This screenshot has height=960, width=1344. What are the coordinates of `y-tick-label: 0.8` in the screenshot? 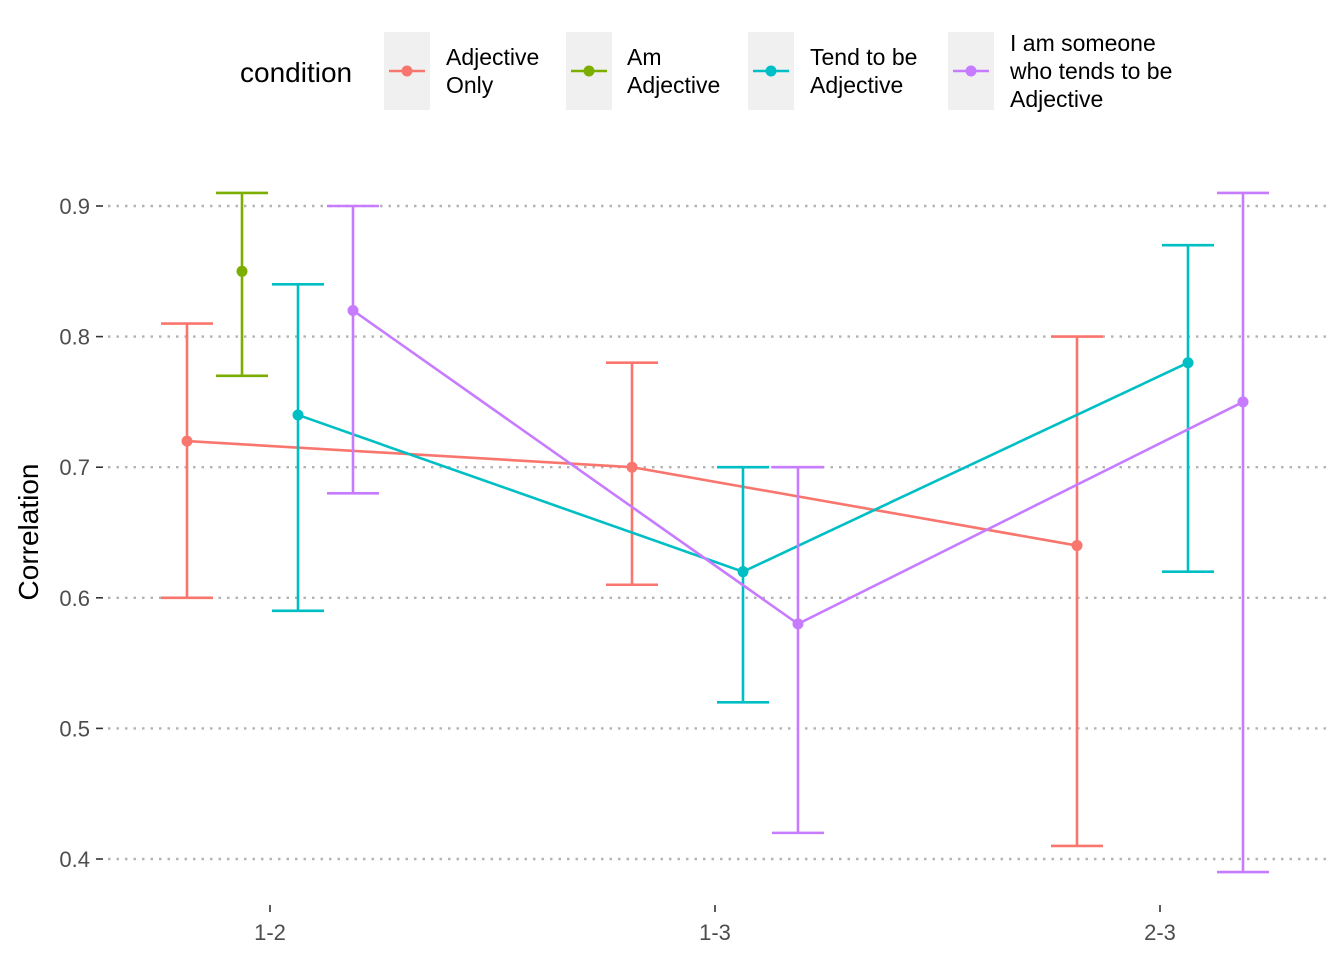 It's located at (74, 337).